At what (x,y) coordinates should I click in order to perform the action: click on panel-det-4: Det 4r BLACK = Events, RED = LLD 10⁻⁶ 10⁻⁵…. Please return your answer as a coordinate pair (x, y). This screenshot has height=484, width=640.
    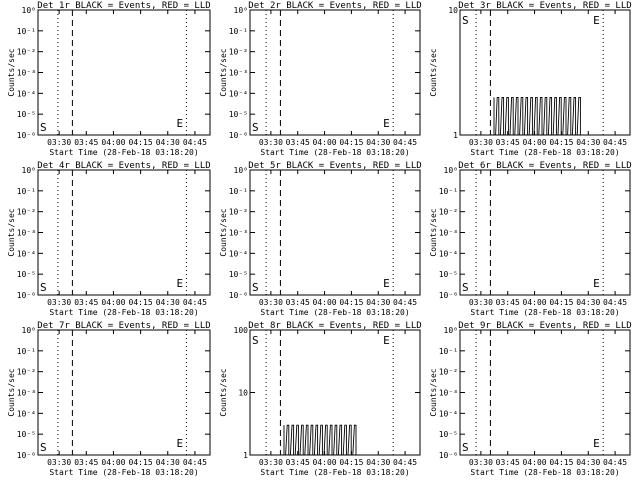
    Looking at the image, I should click on (109, 239).